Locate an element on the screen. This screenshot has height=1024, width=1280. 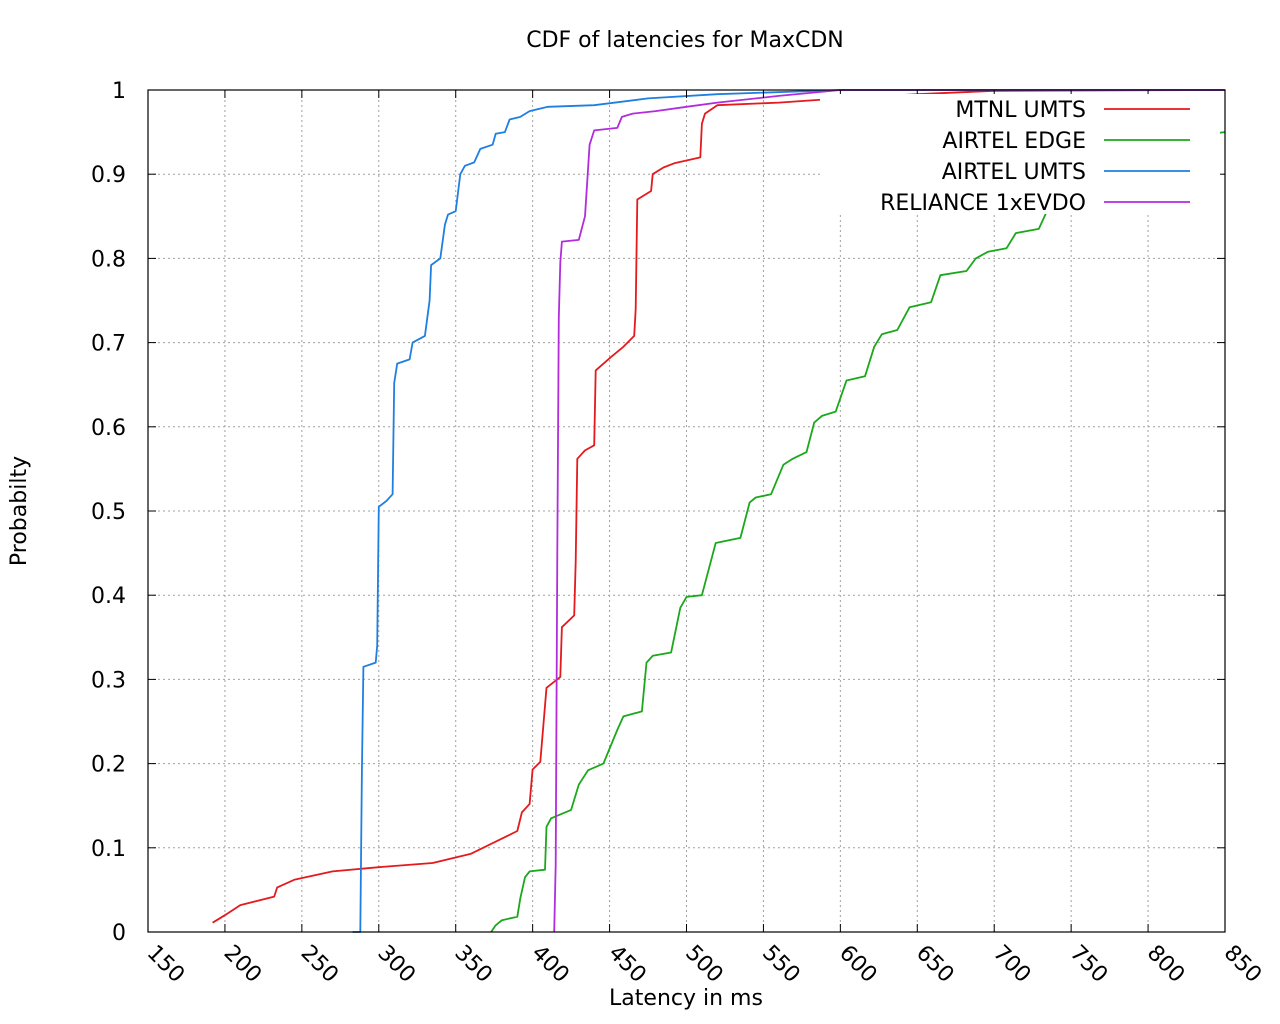
x-tick-label: 500 is located at coordinates (703, 964).